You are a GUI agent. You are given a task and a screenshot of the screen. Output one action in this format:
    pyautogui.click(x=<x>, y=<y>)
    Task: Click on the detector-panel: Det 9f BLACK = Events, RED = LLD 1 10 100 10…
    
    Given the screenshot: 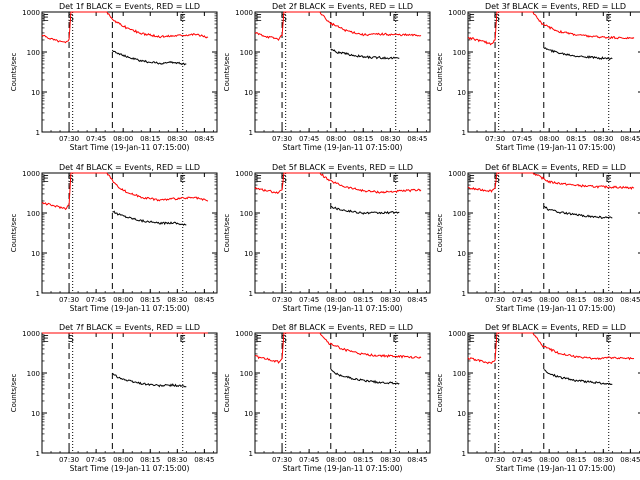 What is the action you would take?
    pyautogui.click(x=538, y=398)
    